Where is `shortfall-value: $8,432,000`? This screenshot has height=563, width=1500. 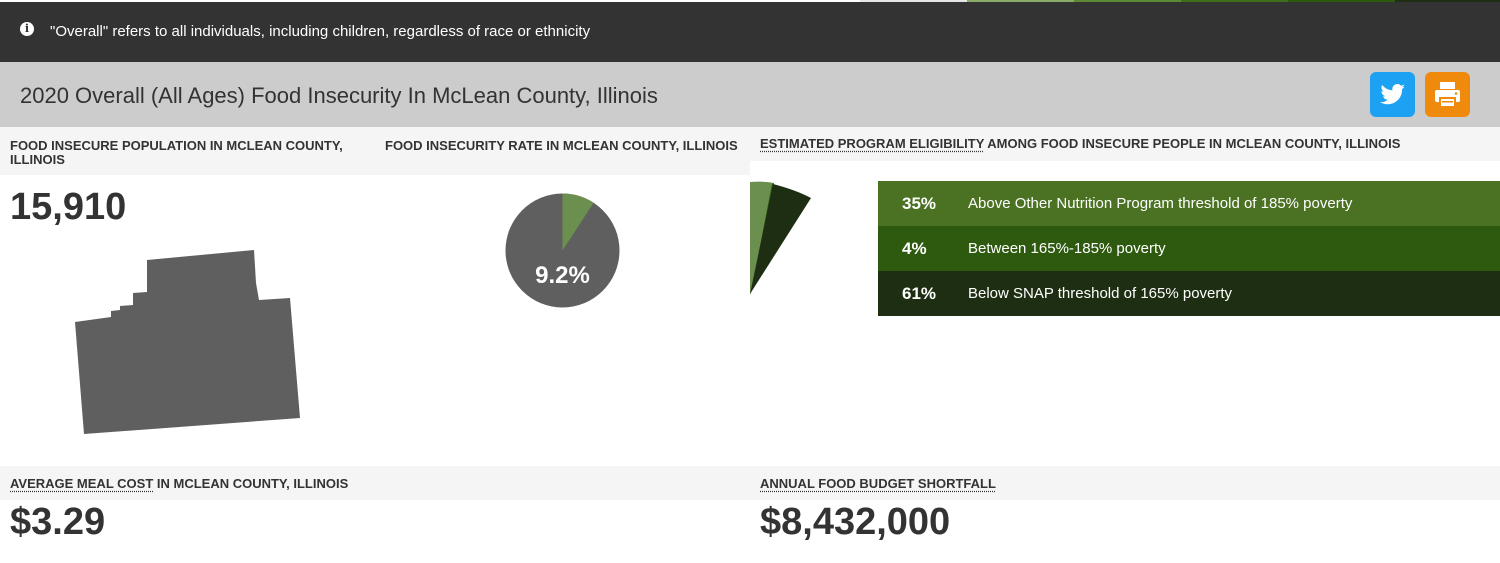 shortfall-value: $8,432,000 is located at coordinates (855, 522).